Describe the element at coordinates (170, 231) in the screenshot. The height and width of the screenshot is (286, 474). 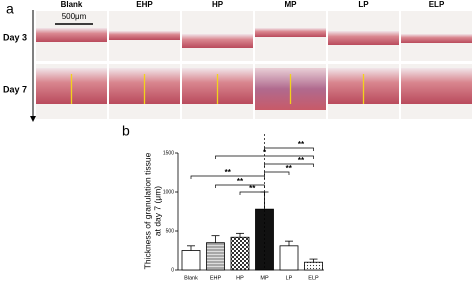
I see `y-tick-label: 500` at that location.